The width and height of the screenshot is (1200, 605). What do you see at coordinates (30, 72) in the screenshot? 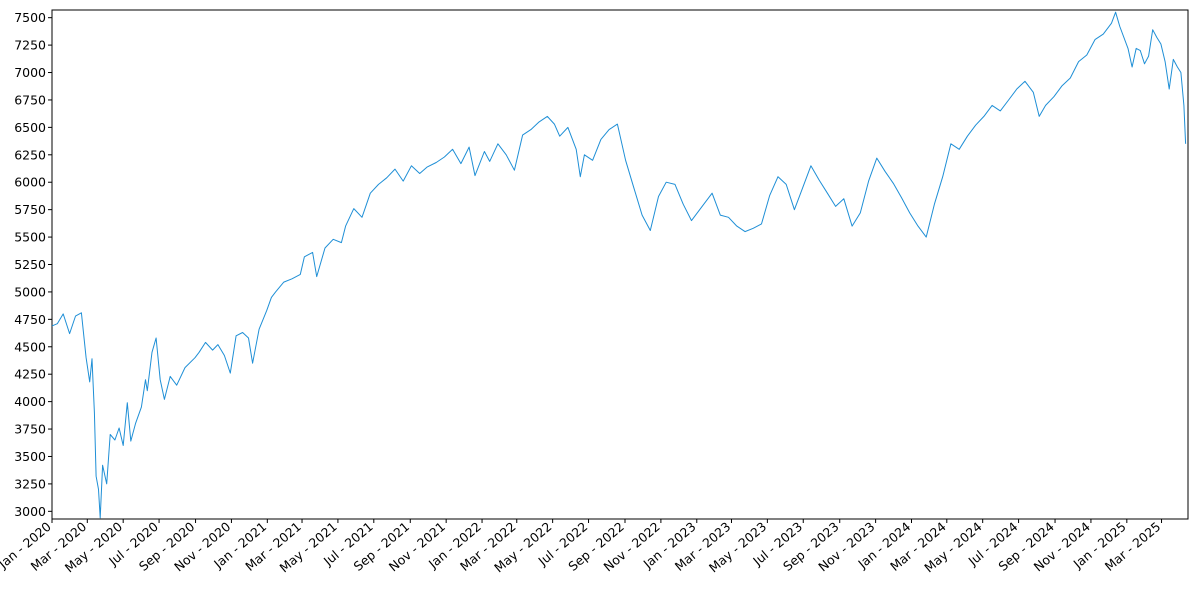
I see `y-tick-label: 7000` at bounding box center [30, 72].